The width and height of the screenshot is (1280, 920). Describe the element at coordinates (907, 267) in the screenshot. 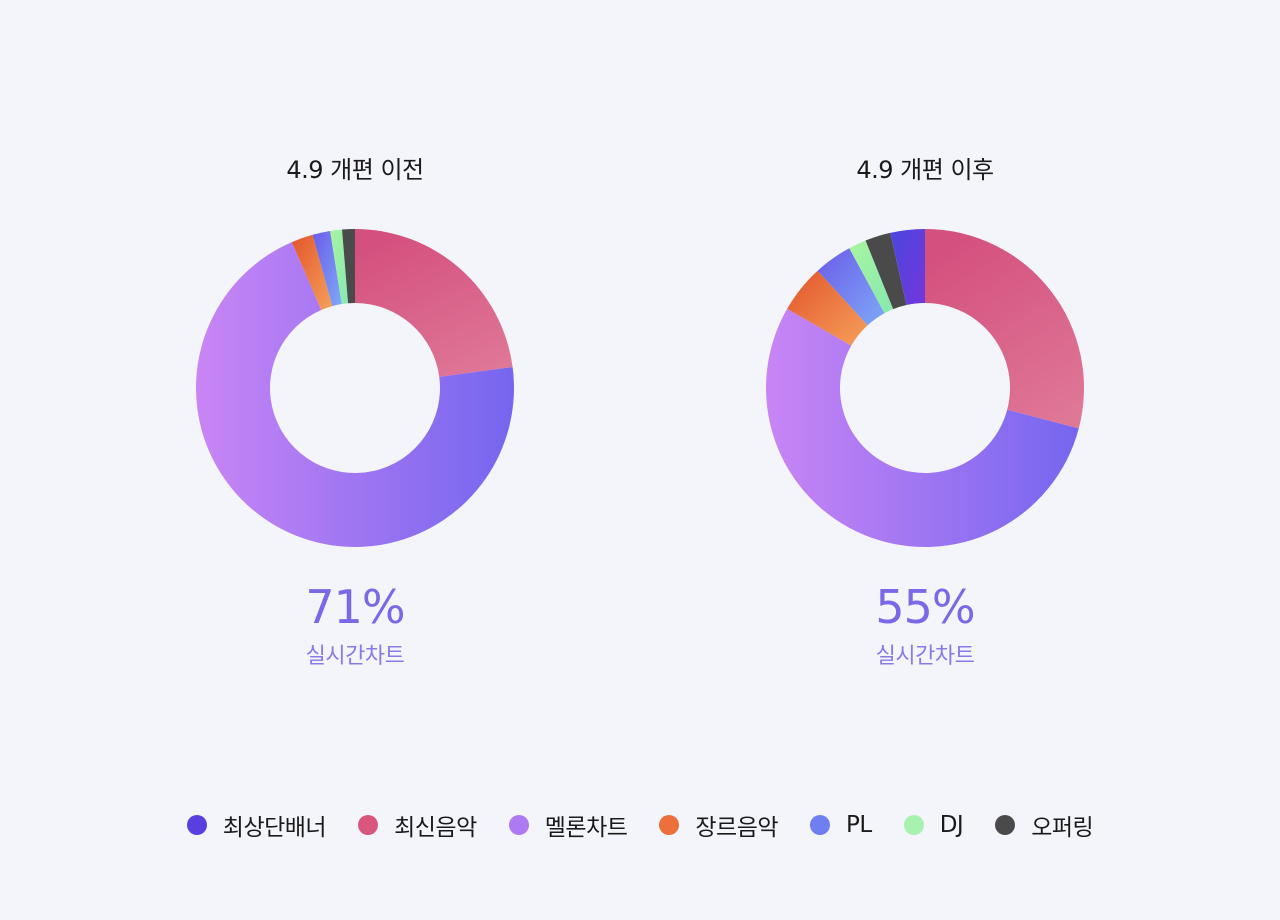

I see `segment-top-banner` at that location.